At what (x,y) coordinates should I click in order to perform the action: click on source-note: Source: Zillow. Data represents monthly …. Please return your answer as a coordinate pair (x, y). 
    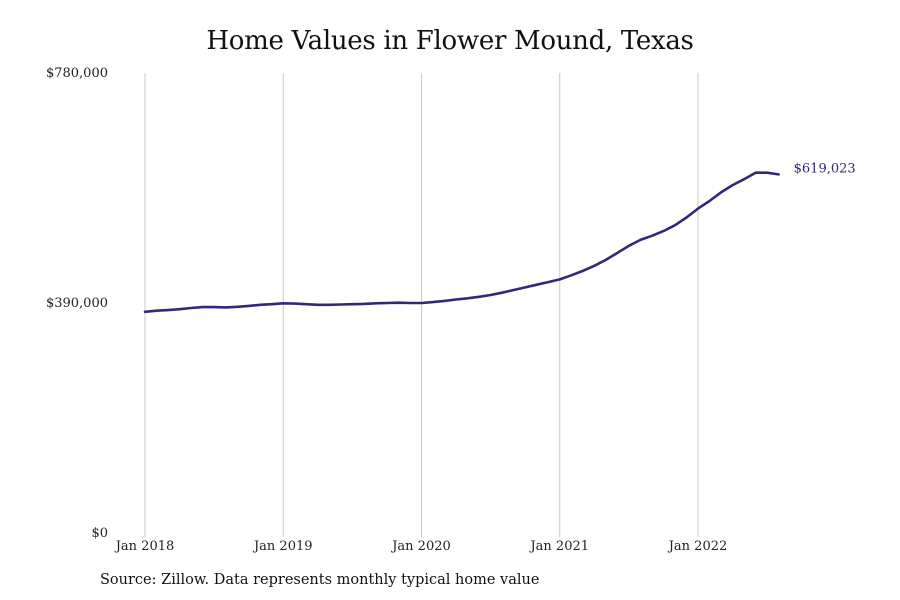
    Looking at the image, I should click on (320, 580).